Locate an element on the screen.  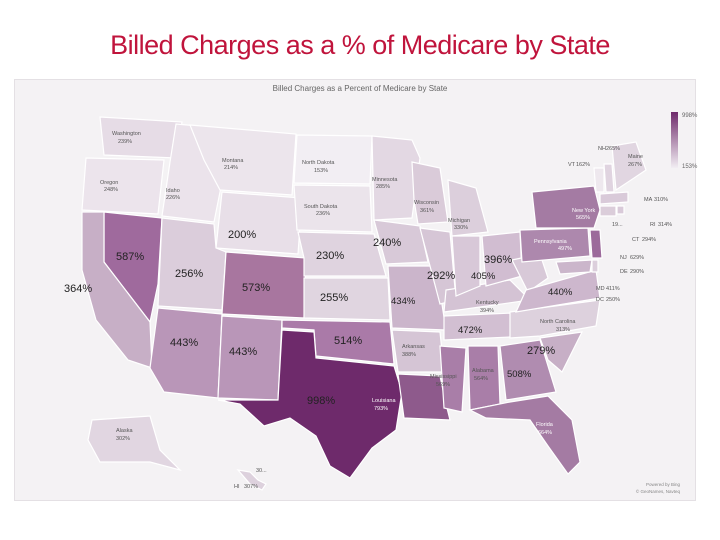
label-michigan: Michigan is located at coordinates (459, 221).